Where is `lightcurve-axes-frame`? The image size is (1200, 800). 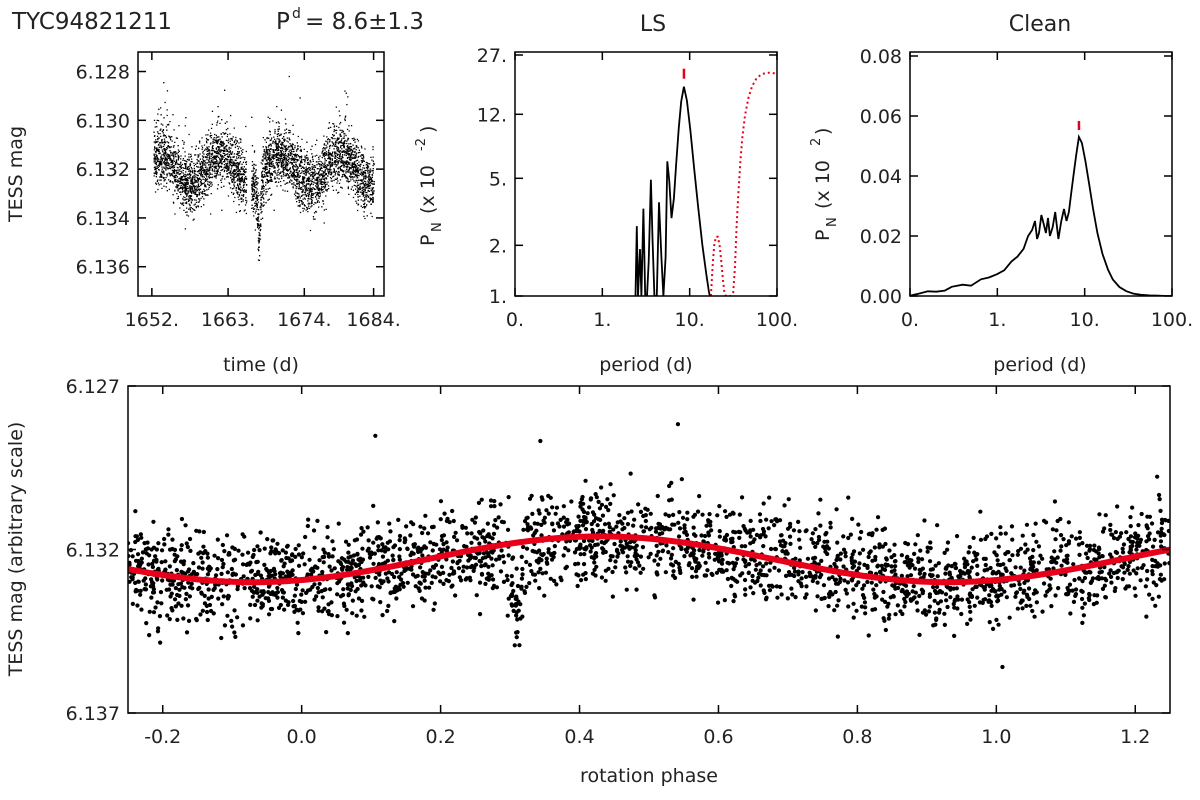 lightcurve-axes-frame is located at coordinates (261, 174).